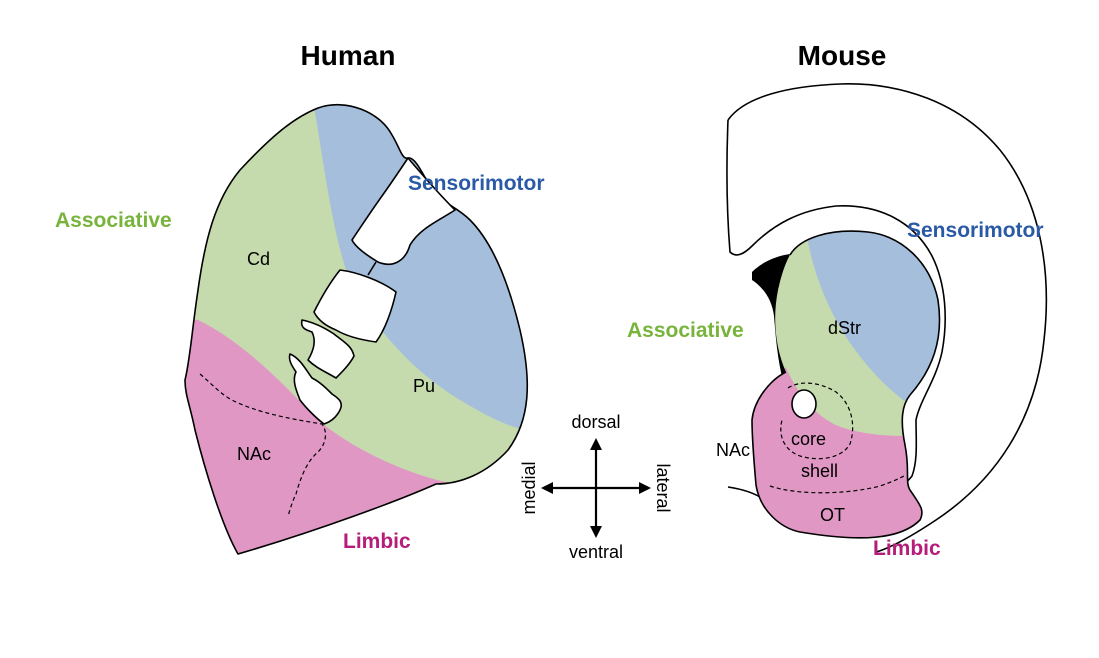  Describe the element at coordinates (804, 404) in the screenshot. I see `mouse-anterior-commissure` at that location.